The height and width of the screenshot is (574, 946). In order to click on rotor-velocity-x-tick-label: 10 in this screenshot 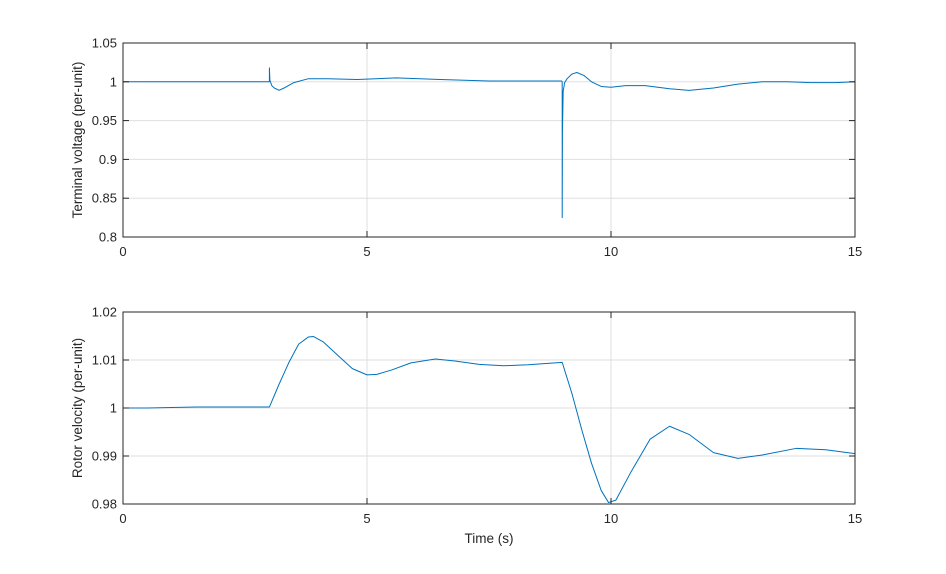, I will do `click(611, 518)`.